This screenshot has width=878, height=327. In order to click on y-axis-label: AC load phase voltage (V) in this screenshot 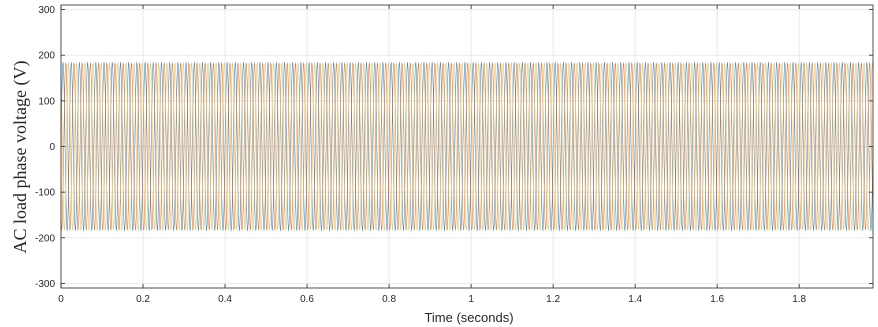, I will do `click(20, 157)`.